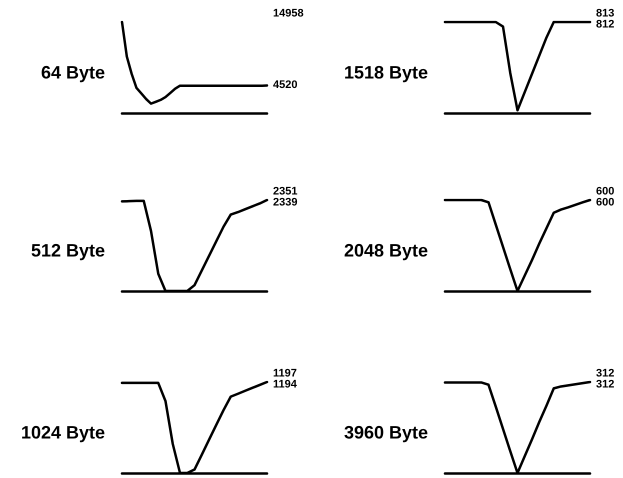 The image size is (623, 478). Describe the element at coordinates (285, 192) in the screenshot. I see `text: 2351` at that location.